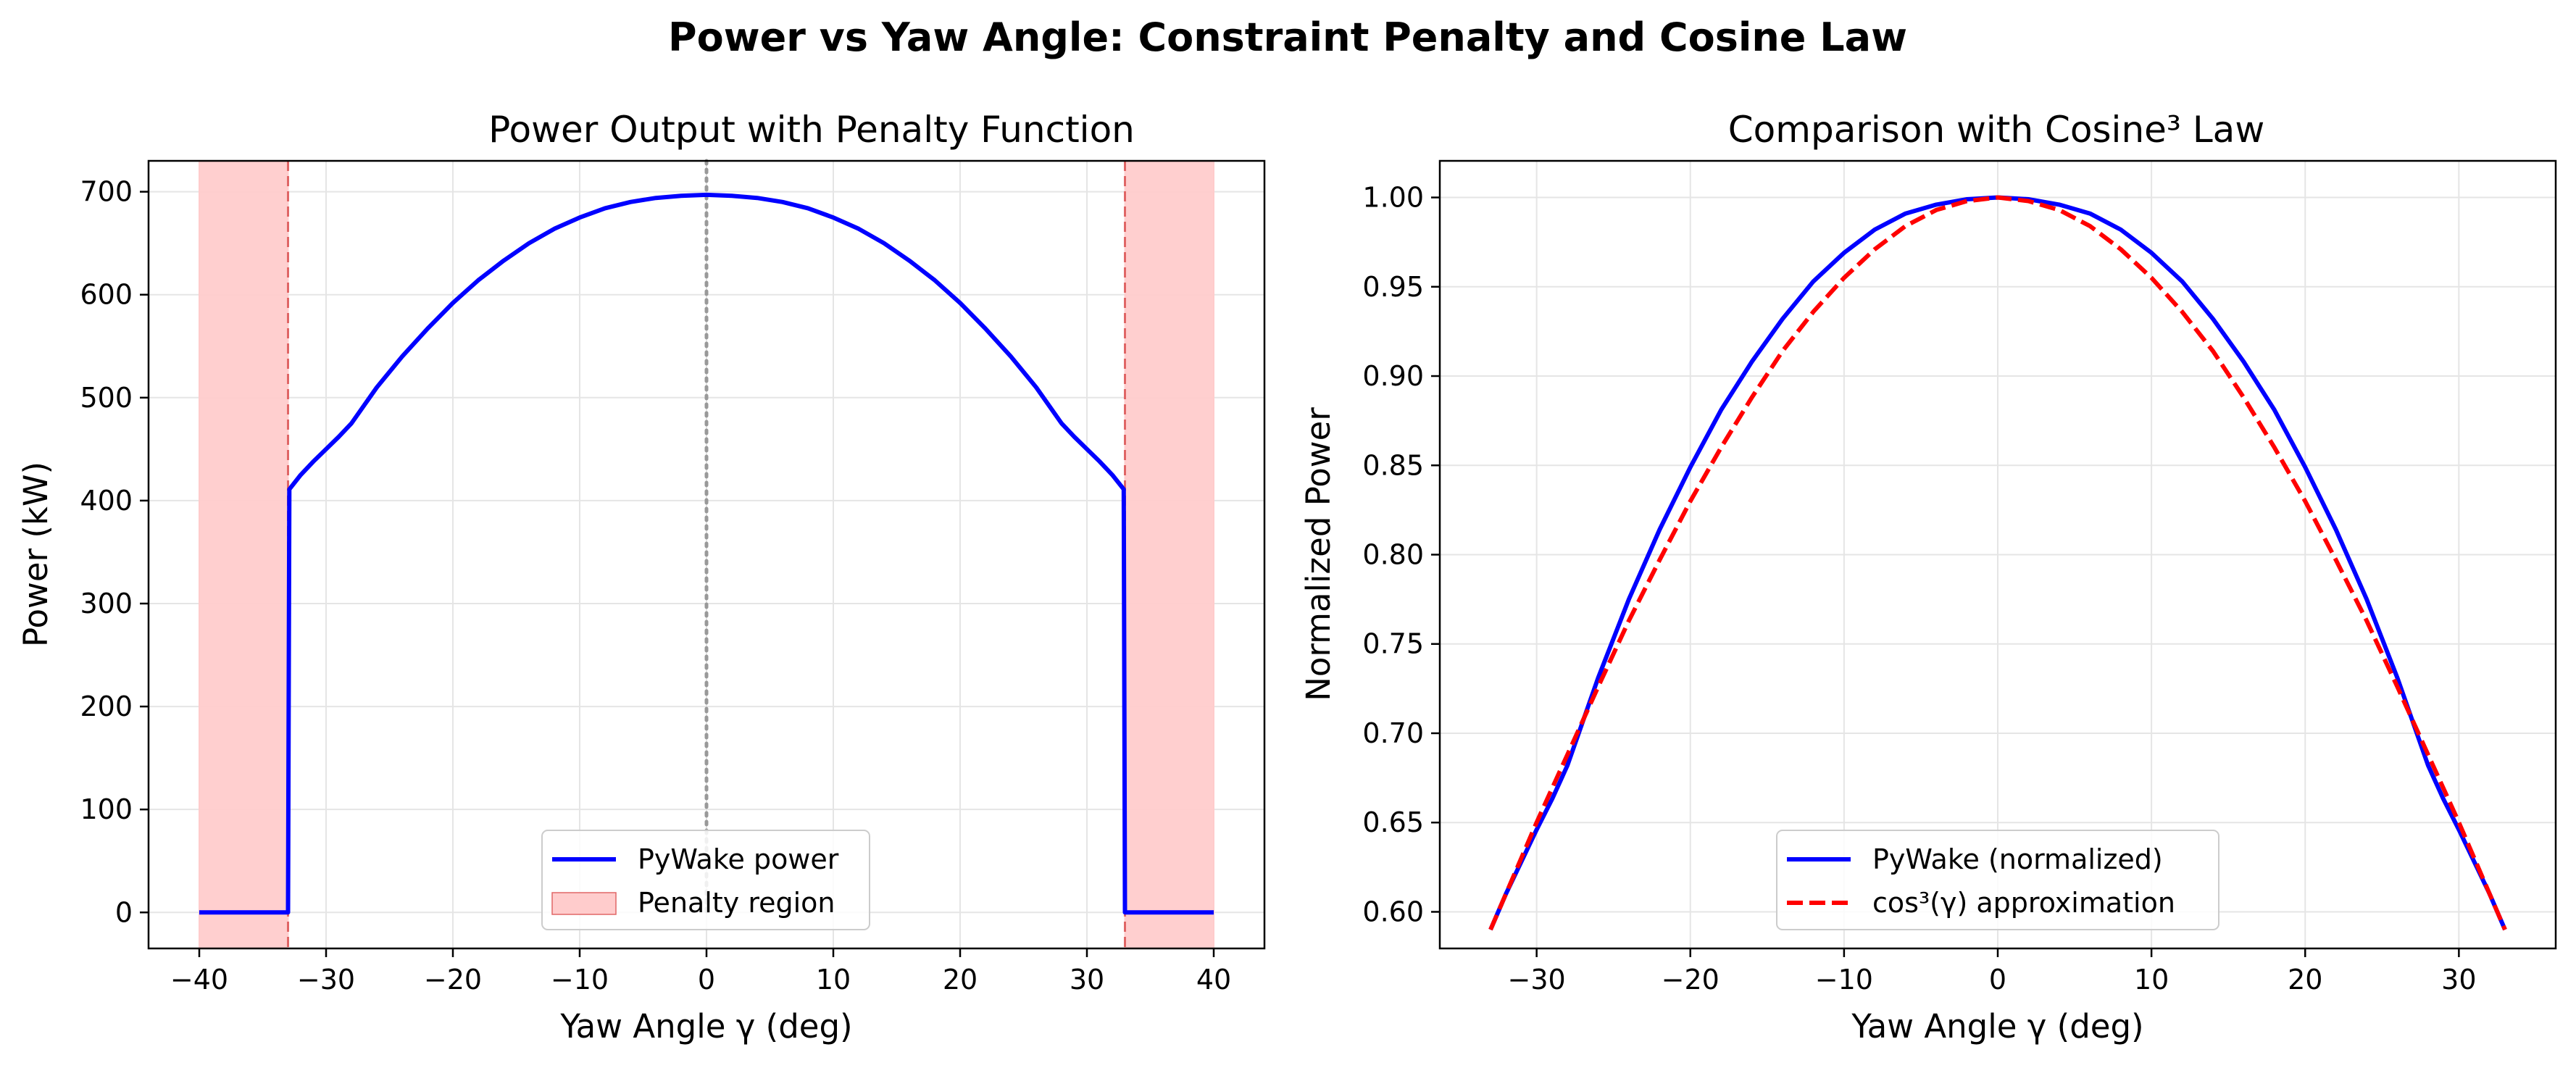  What do you see at coordinates (106, 295) in the screenshot?
I see `left-ytick-label: 600` at bounding box center [106, 295].